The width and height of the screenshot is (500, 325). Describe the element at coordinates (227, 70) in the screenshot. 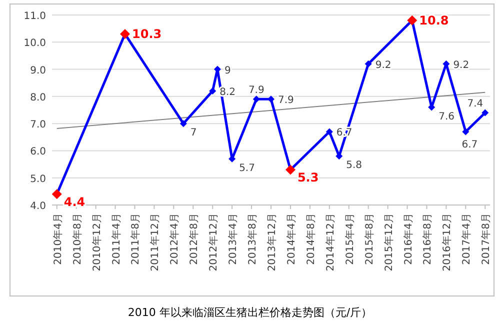

I see `data-label: 9` at that location.